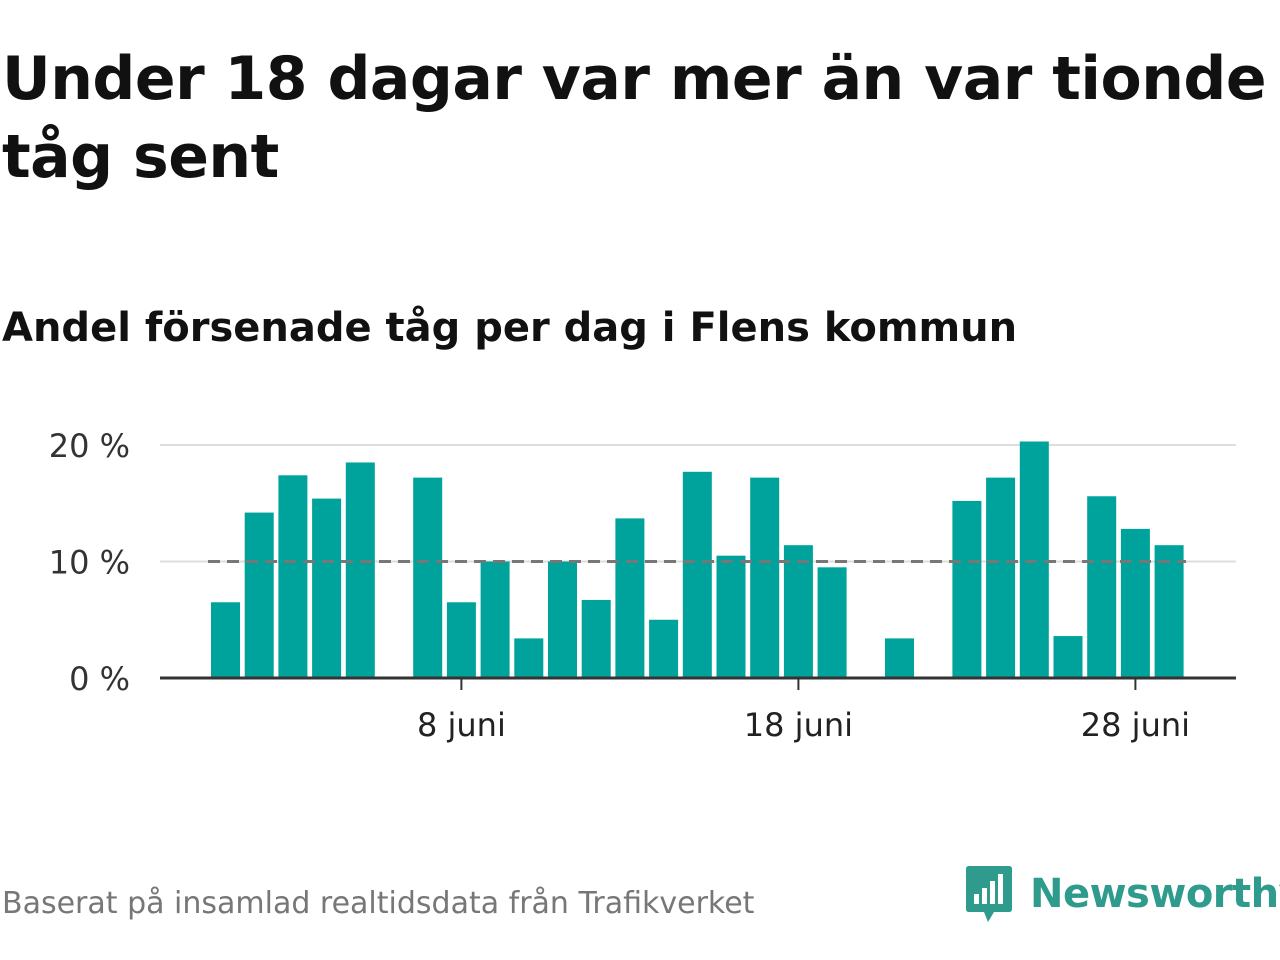  I want to click on brand-logo: Newsworthy, so click(1122, 894).